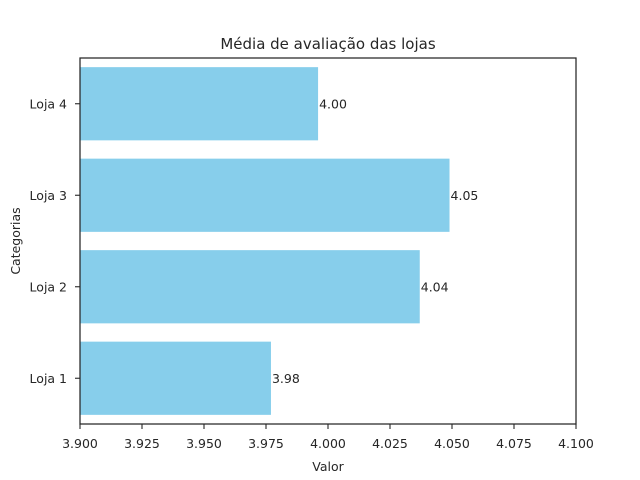 This screenshot has height=480, width=640. Describe the element at coordinates (15, 240) in the screenshot. I see `y-axis-label: Categorias` at that location.